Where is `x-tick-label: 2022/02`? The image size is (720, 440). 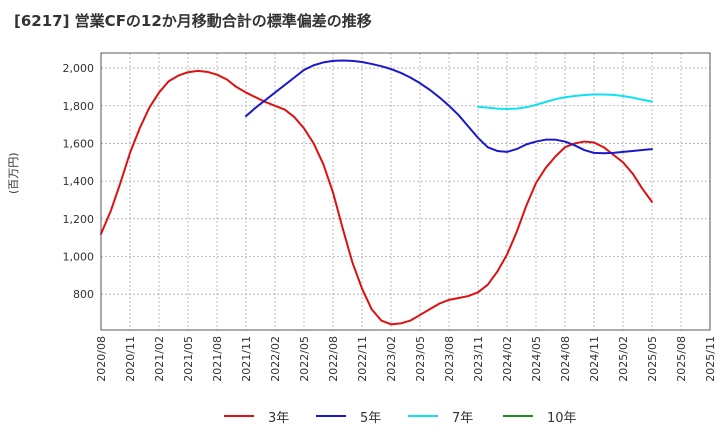
x-tick-label: 2022/02 is located at coordinates (275, 359).